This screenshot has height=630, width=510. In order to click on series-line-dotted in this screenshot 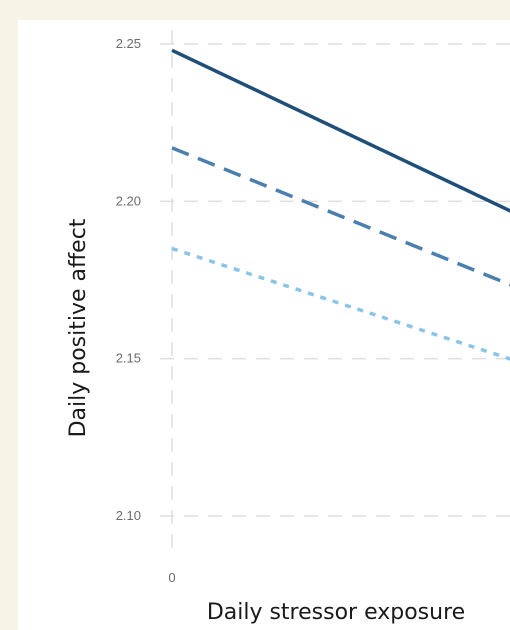, I will do `click(340, 303)`.